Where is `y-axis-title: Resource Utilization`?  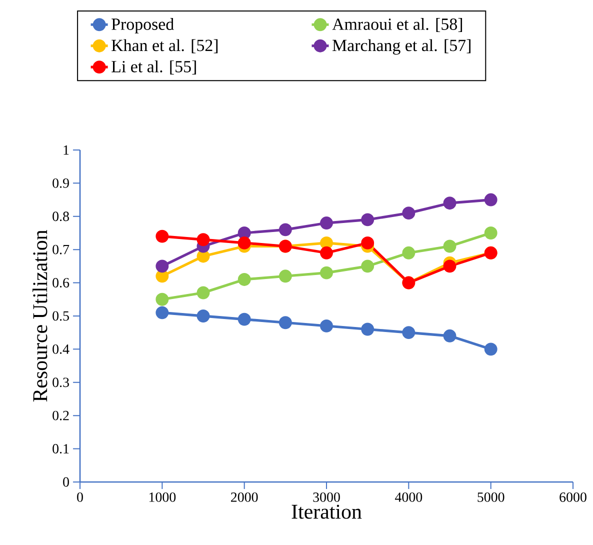 y-axis-title: Resource Utilization is located at coordinates (40, 316).